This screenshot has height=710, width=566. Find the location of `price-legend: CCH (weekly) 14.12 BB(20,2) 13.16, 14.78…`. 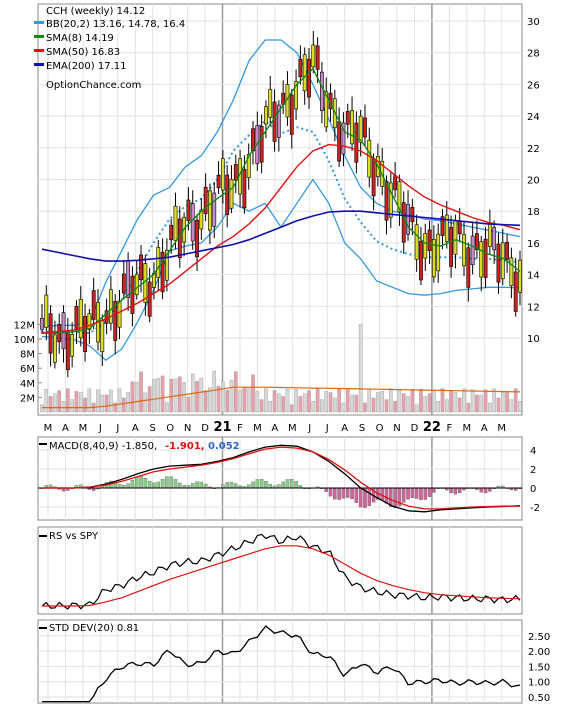

price-legend: CCH (weekly) 14.12 BB(20,2) 13.16, 14.78… is located at coordinates (109, 48).